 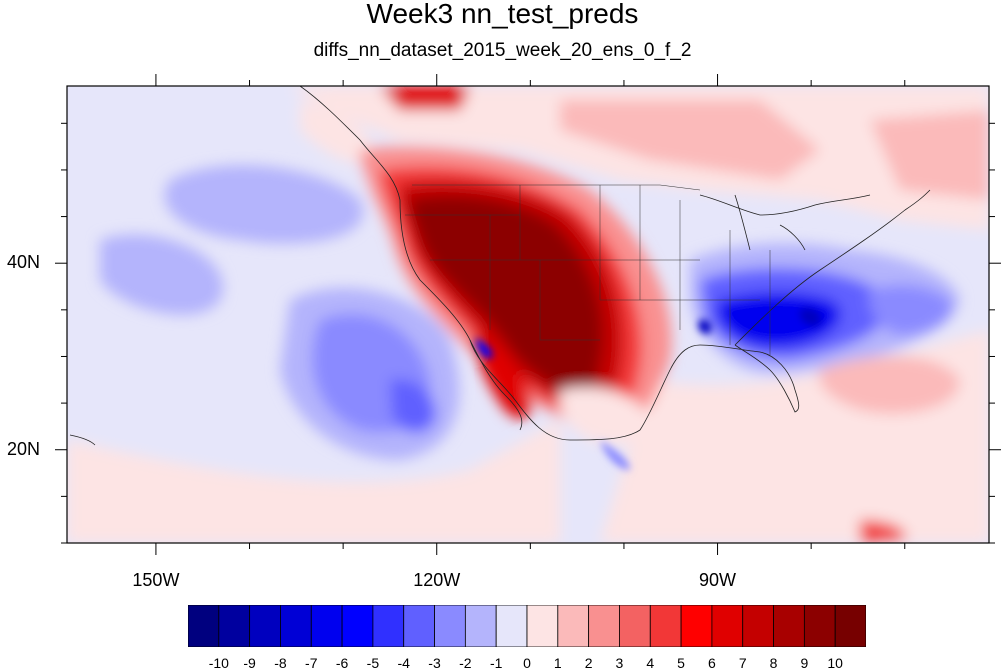 I want to click on colorbar-label: -9, so click(x=249, y=663).